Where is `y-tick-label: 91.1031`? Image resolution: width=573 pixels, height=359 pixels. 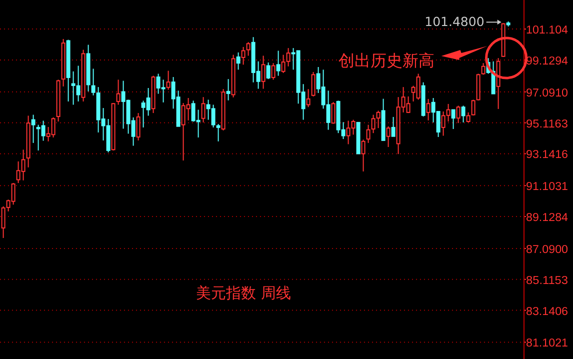 y-tick-label: 91.1031 is located at coordinates (547, 187).